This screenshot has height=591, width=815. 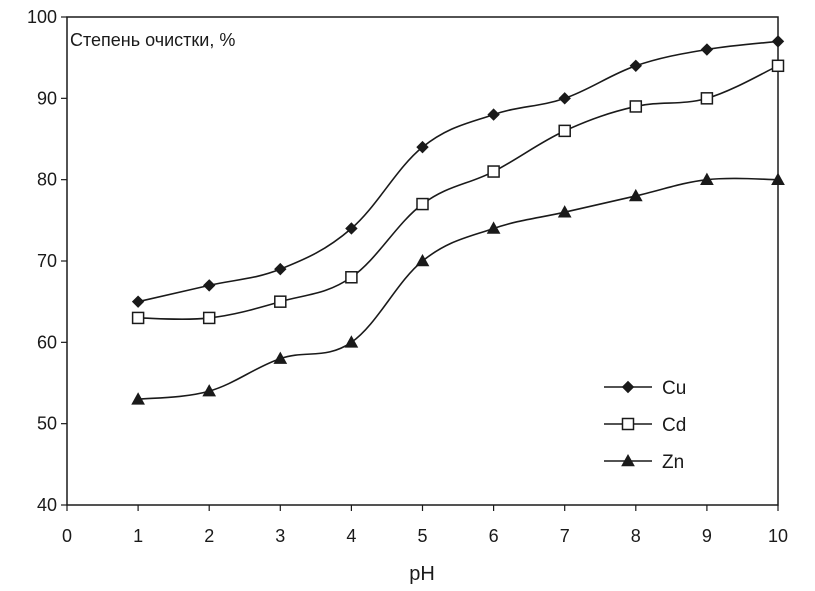 What do you see at coordinates (565, 536) in the screenshot?
I see `x-tick-label: 7` at bounding box center [565, 536].